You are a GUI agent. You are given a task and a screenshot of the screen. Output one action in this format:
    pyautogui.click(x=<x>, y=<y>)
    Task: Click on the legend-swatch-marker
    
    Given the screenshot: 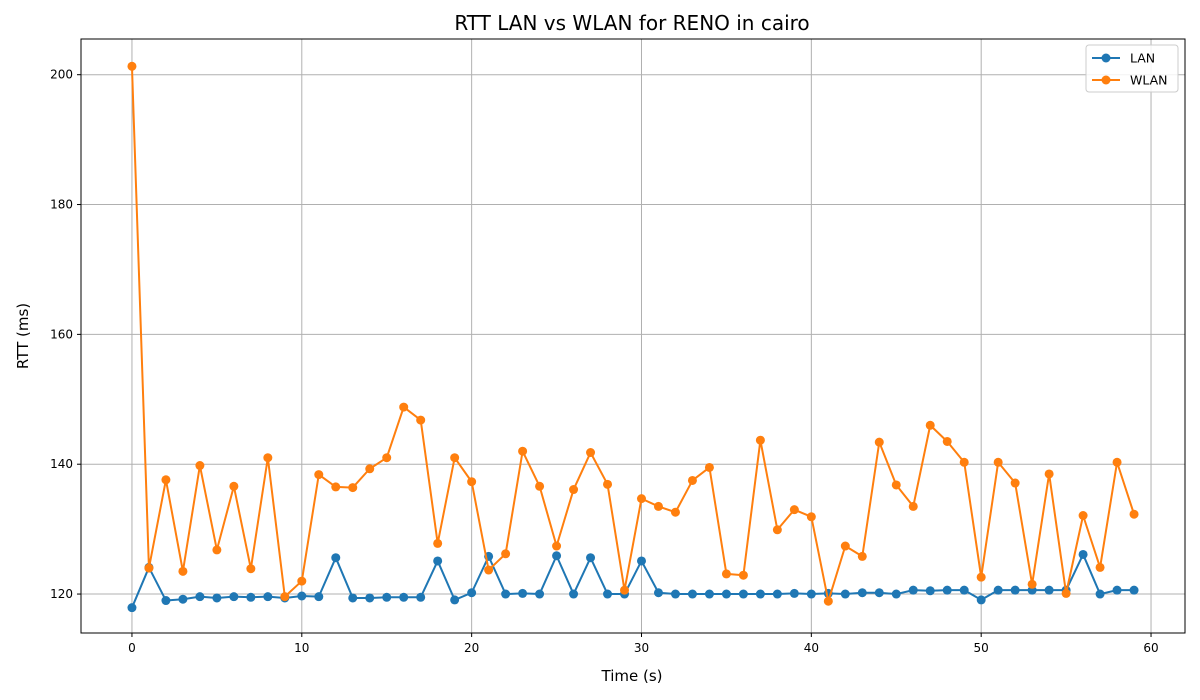 What is the action you would take?
    pyautogui.click(x=1106, y=58)
    